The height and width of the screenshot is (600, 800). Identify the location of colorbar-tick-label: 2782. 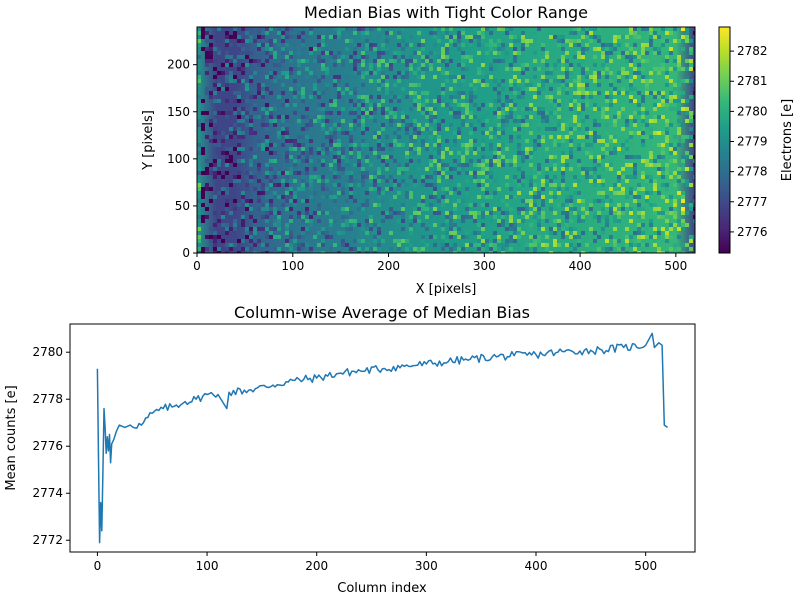
(752, 51).